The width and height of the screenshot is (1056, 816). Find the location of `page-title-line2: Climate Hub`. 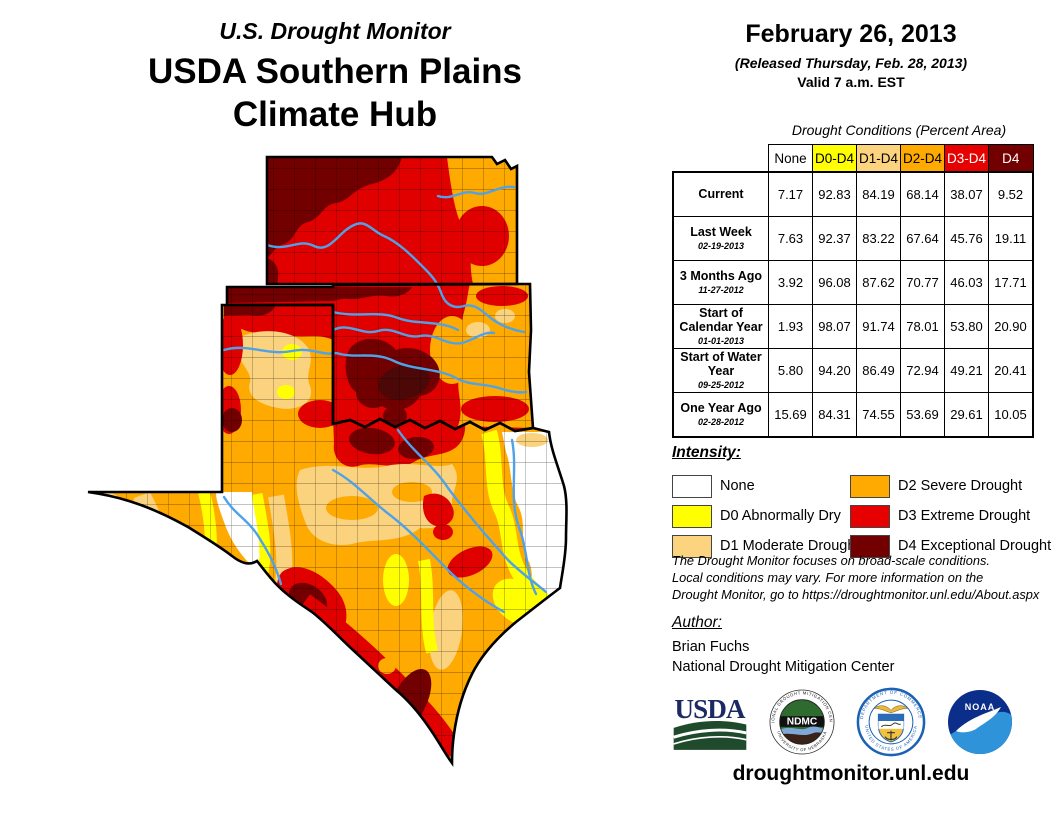

page-title-line2: Climate Hub is located at coordinates (335, 114).